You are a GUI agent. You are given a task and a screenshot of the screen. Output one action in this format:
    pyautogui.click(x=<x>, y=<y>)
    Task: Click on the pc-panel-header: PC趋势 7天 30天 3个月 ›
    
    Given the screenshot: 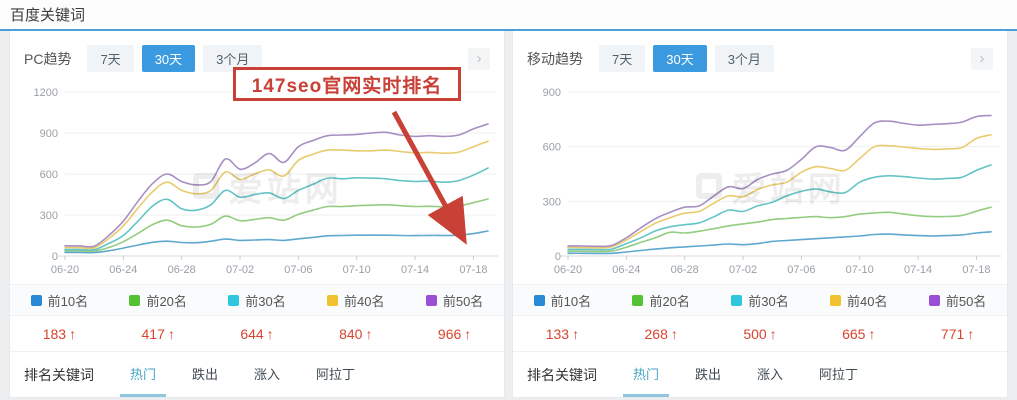 What is the action you would take?
    pyautogui.click(x=257, y=54)
    